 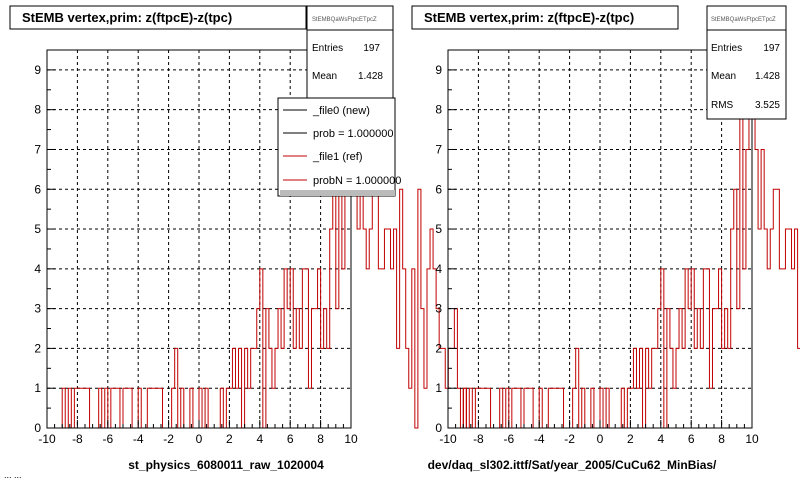 What do you see at coordinates (767, 76) in the screenshot?
I see `right-stats-mean-value: 1.428` at bounding box center [767, 76].